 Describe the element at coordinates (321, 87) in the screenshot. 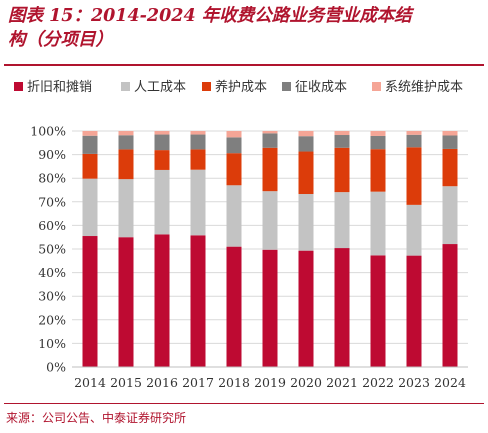

I see `legend-label: 征收成本` at that location.